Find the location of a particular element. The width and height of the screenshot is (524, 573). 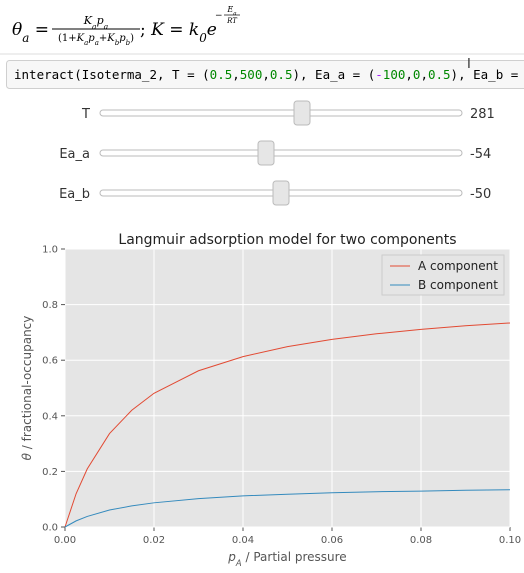

y-tick-label: 1.0 is located at coordinates (50, 250).